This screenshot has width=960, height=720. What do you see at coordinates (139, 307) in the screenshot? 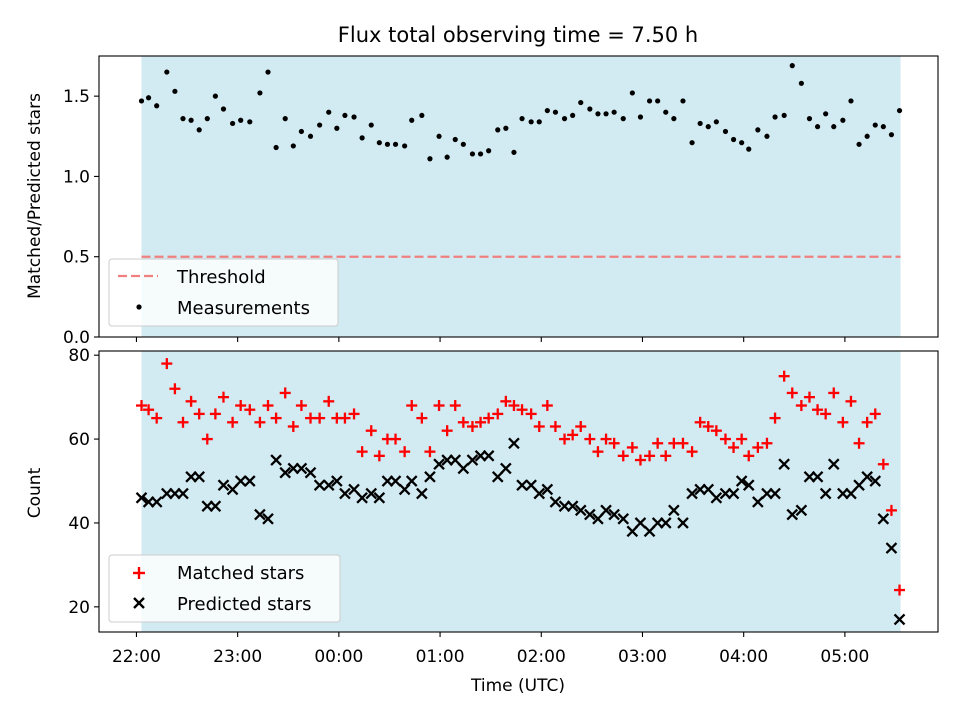
I see `legend-measurements-swatch` at bounding box center [139, 307].